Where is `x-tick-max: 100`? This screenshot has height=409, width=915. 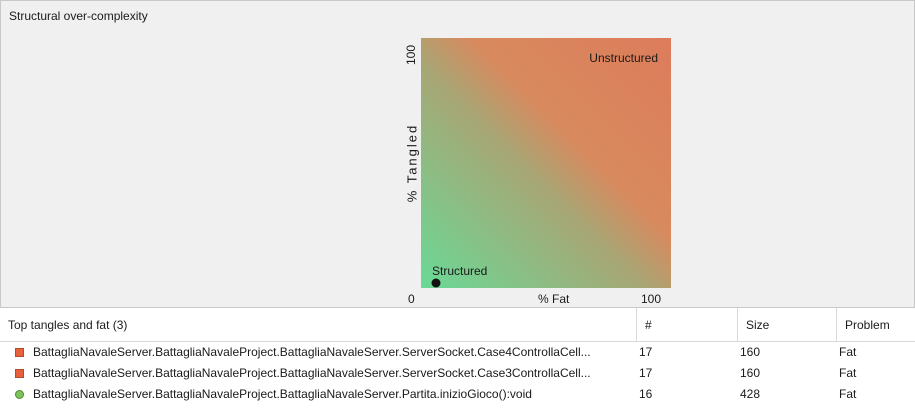
x-tick-max: 100 is located at coordinates (651, 299).